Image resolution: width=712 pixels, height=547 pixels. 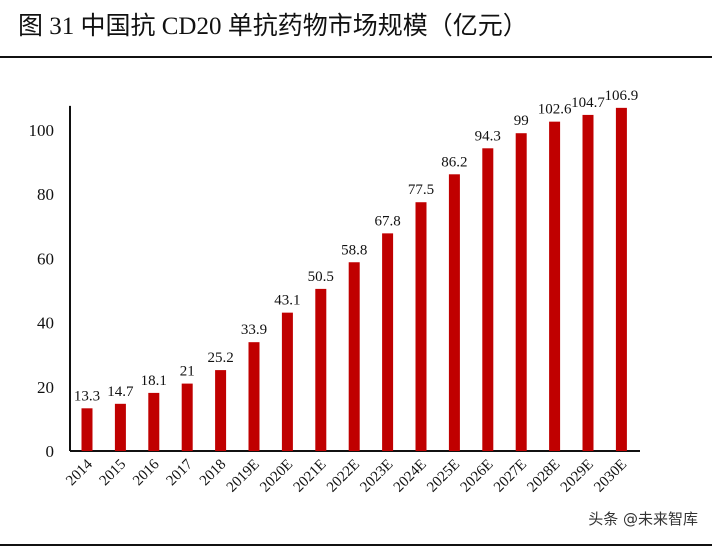 I want to click on x-tick-label: 2021E, so click(x=310, y=476).